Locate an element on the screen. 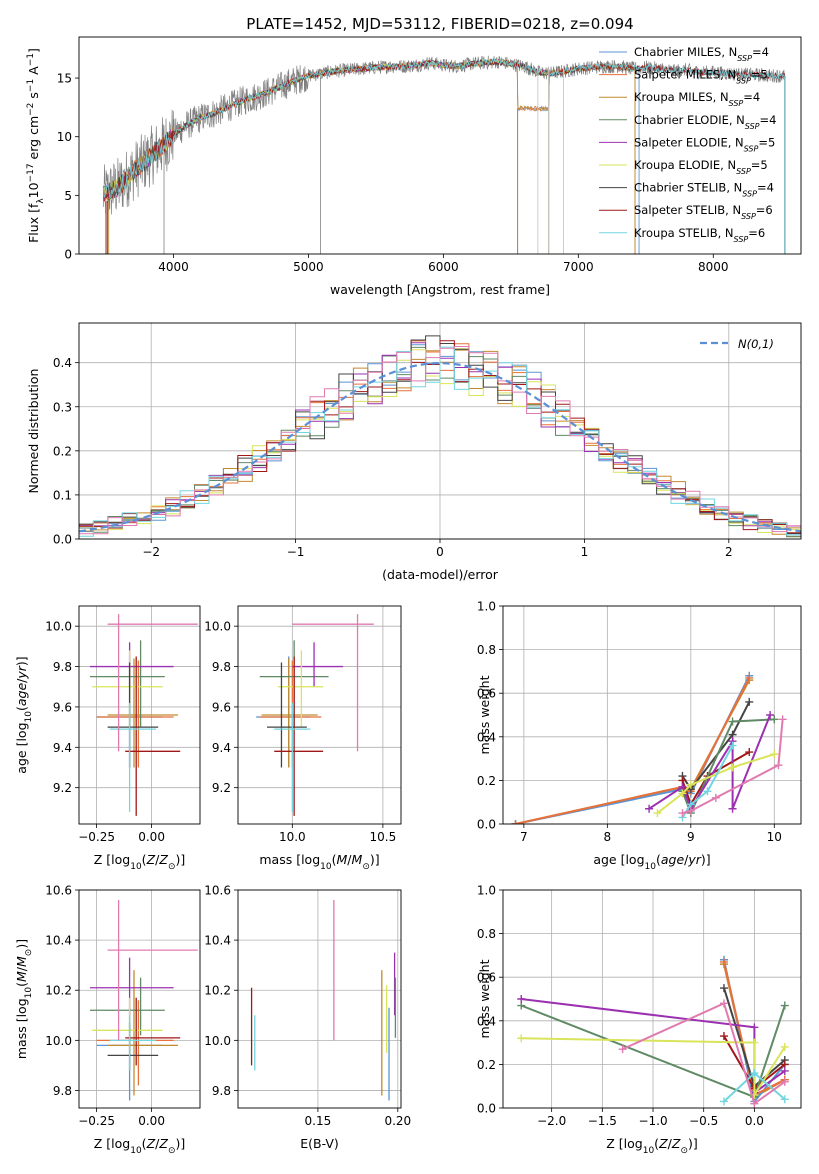 This screenshot has width=819, height=1174. x-axis-label: (data-model)/error is located at coordinates (440, 574).